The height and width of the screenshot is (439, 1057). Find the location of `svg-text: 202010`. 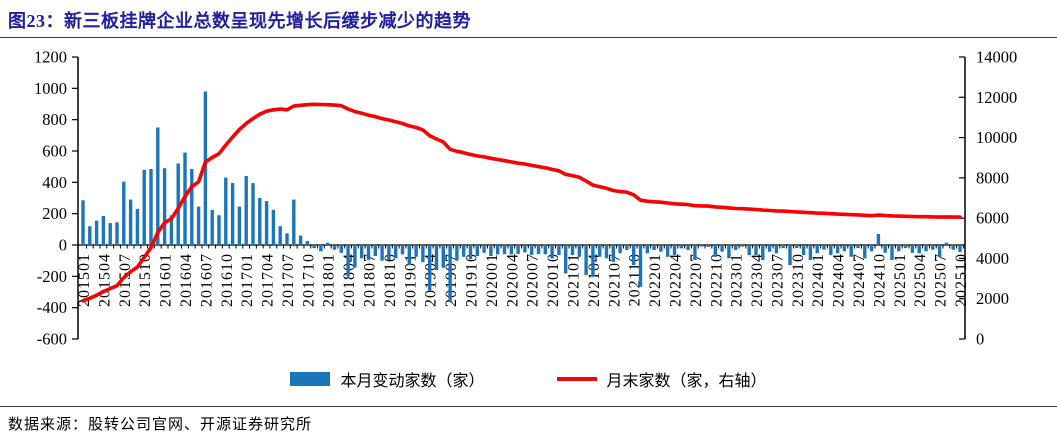

svg-text: 202010 is located at coordinates (553, 280).